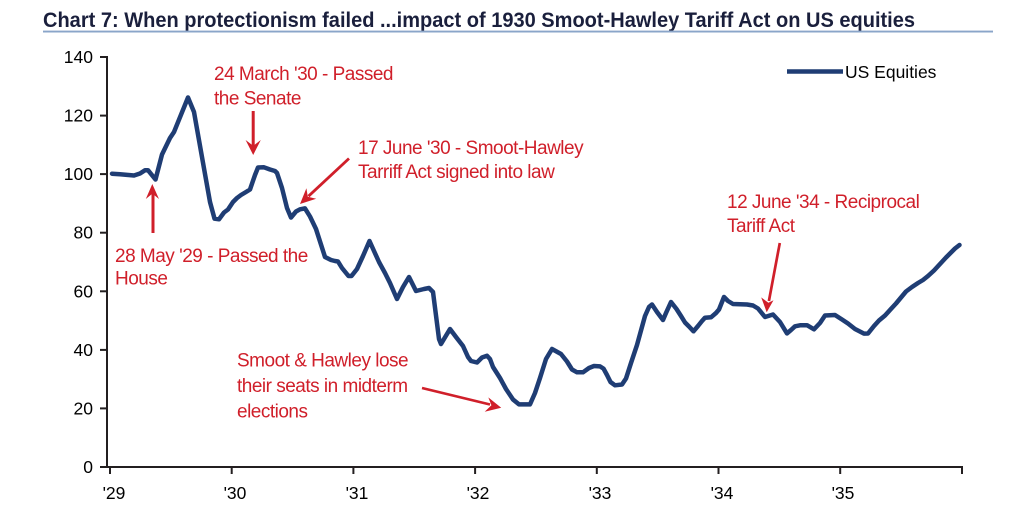 Image resolution: width=1024 pixels, height=513 pixels. Describe the element at coordinates (357, 493) in the screenshot. I see `svg-text: '31` at that location.